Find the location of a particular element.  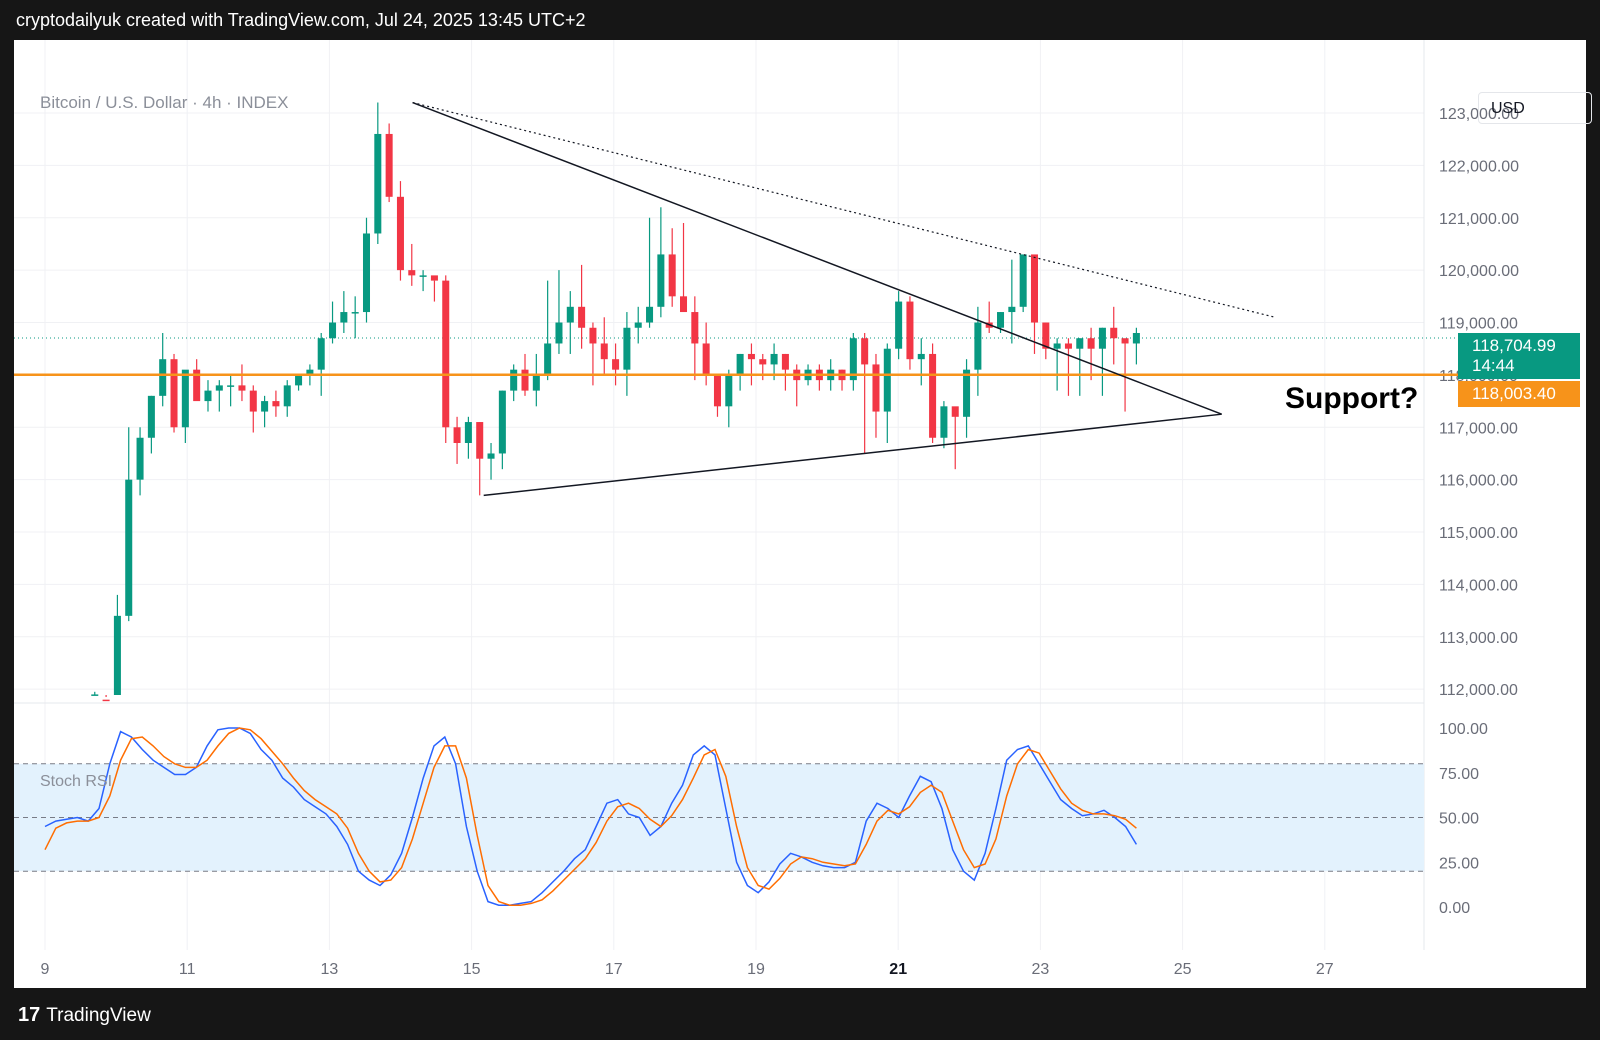

tradingview-logo-icon: 17 is located at coordinates (29, 1015).